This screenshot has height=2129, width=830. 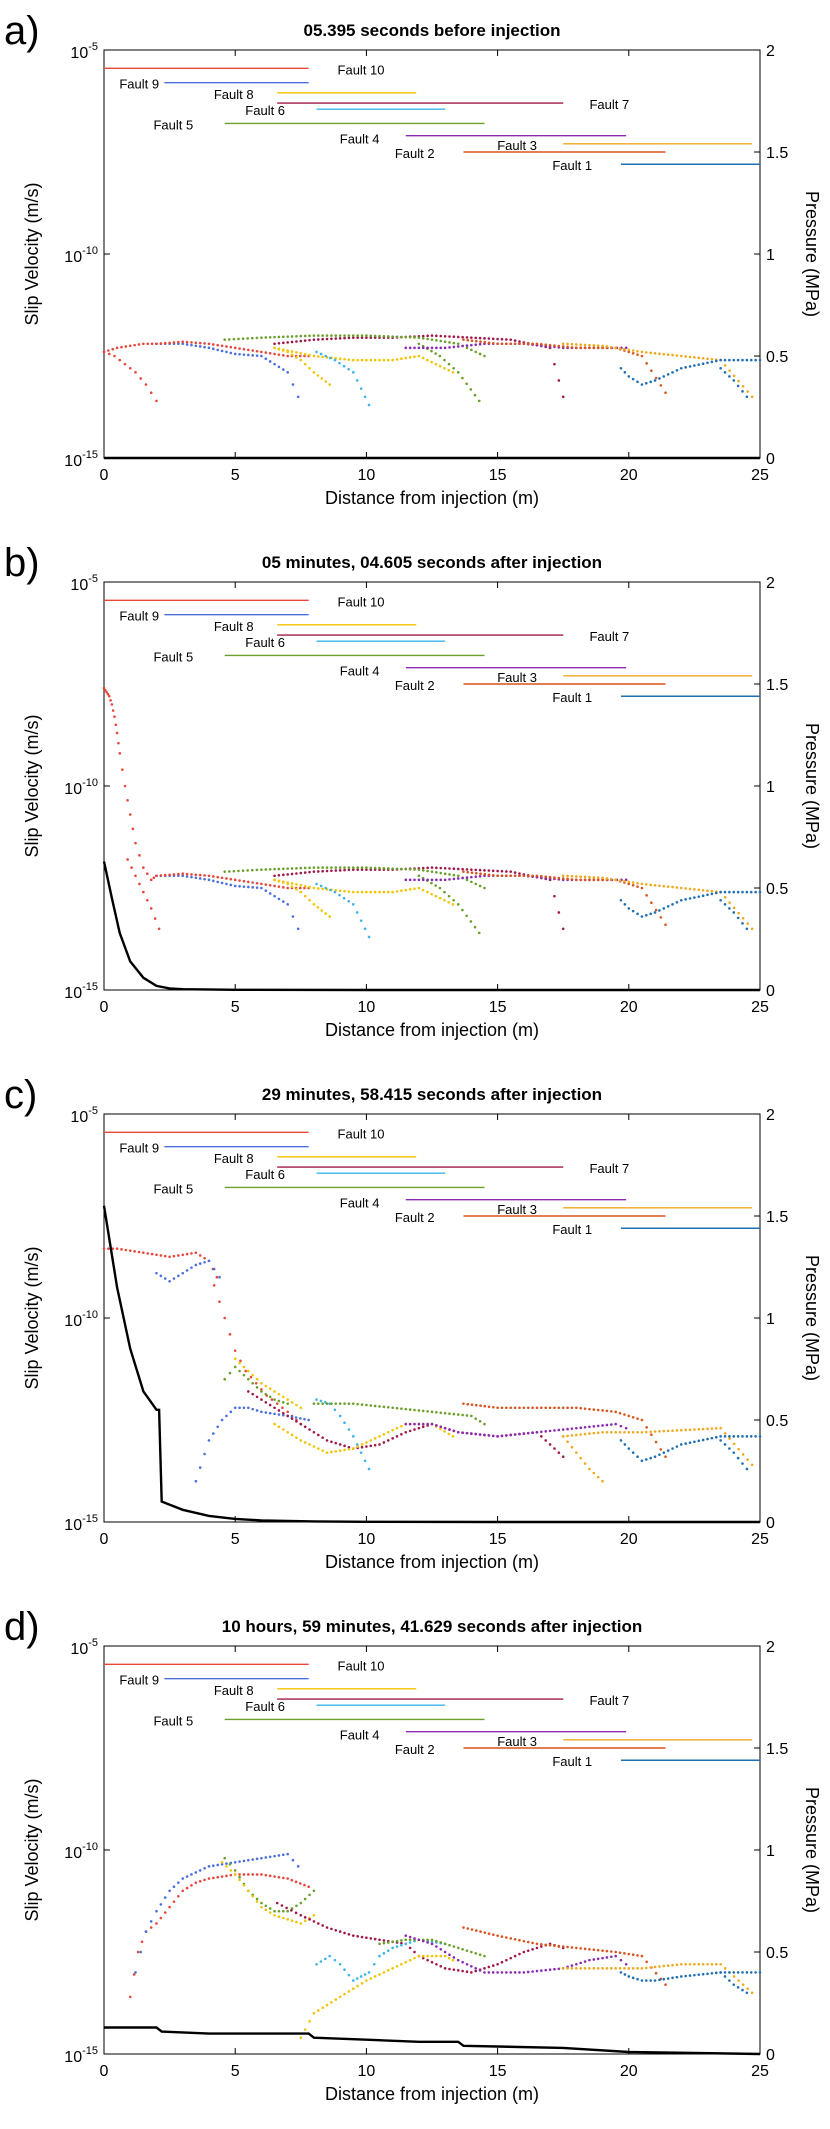 I want to click on x-tick-label: 15, so click(x=498, y=1007).